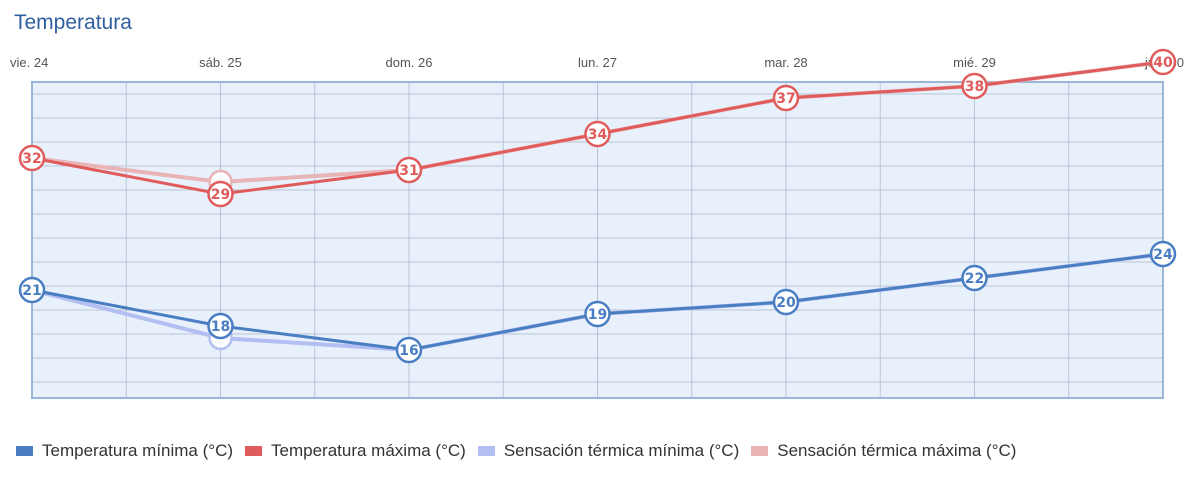 The image size is (1200, 494). I want to click on x-tick-label: sáb. 25, so click(220, 62).